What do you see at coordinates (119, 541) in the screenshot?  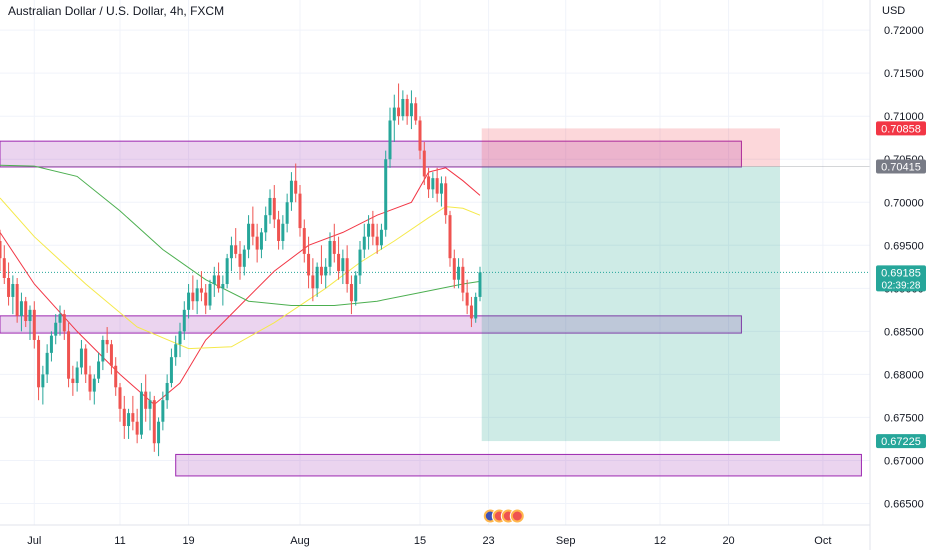 I see `time-tick-label: 11` at bounding box center [119, 541].